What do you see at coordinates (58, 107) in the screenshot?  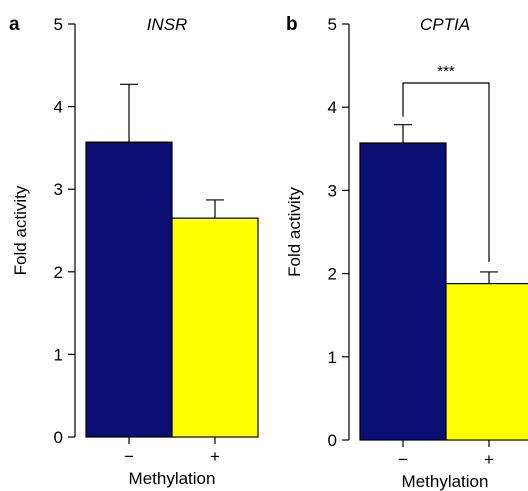 I see `panel-a-y-tick-label: 4` at bounding box center [58, 107].